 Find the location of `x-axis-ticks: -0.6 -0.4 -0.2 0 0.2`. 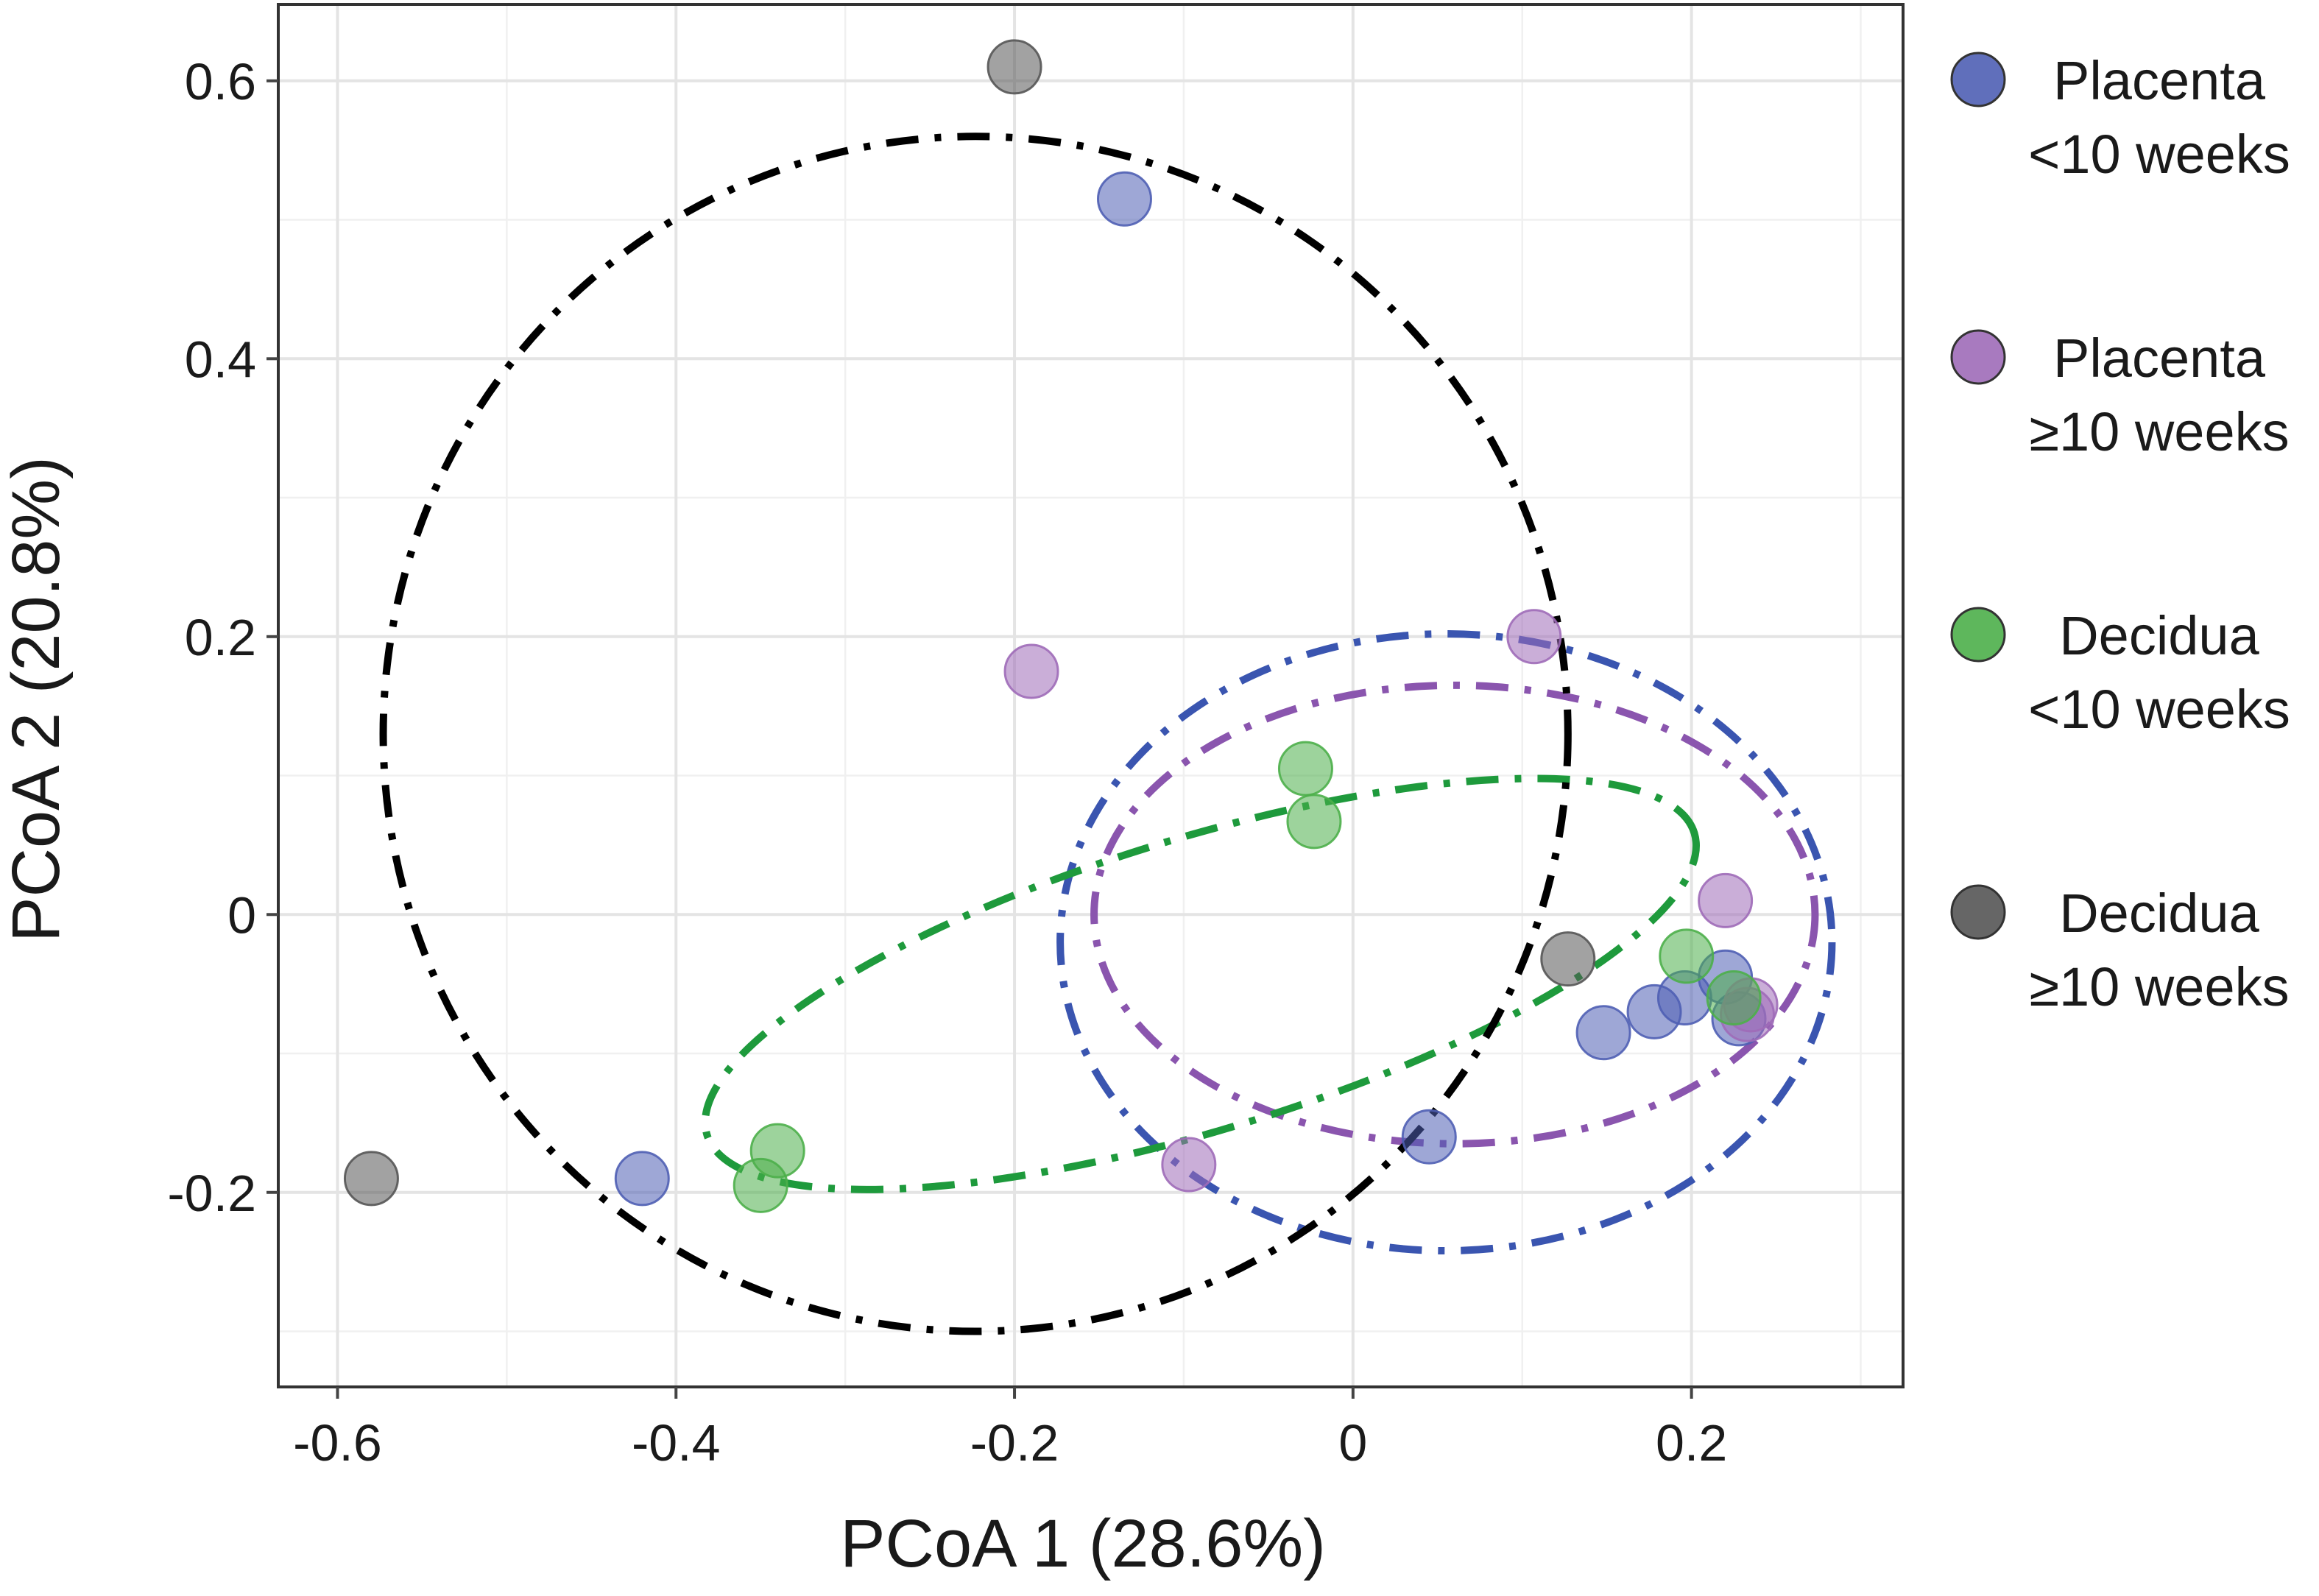

x-axis-ticks: -0.6 -0.4 -0.2 0 0.2 is located at coordinates (1010, 1429).